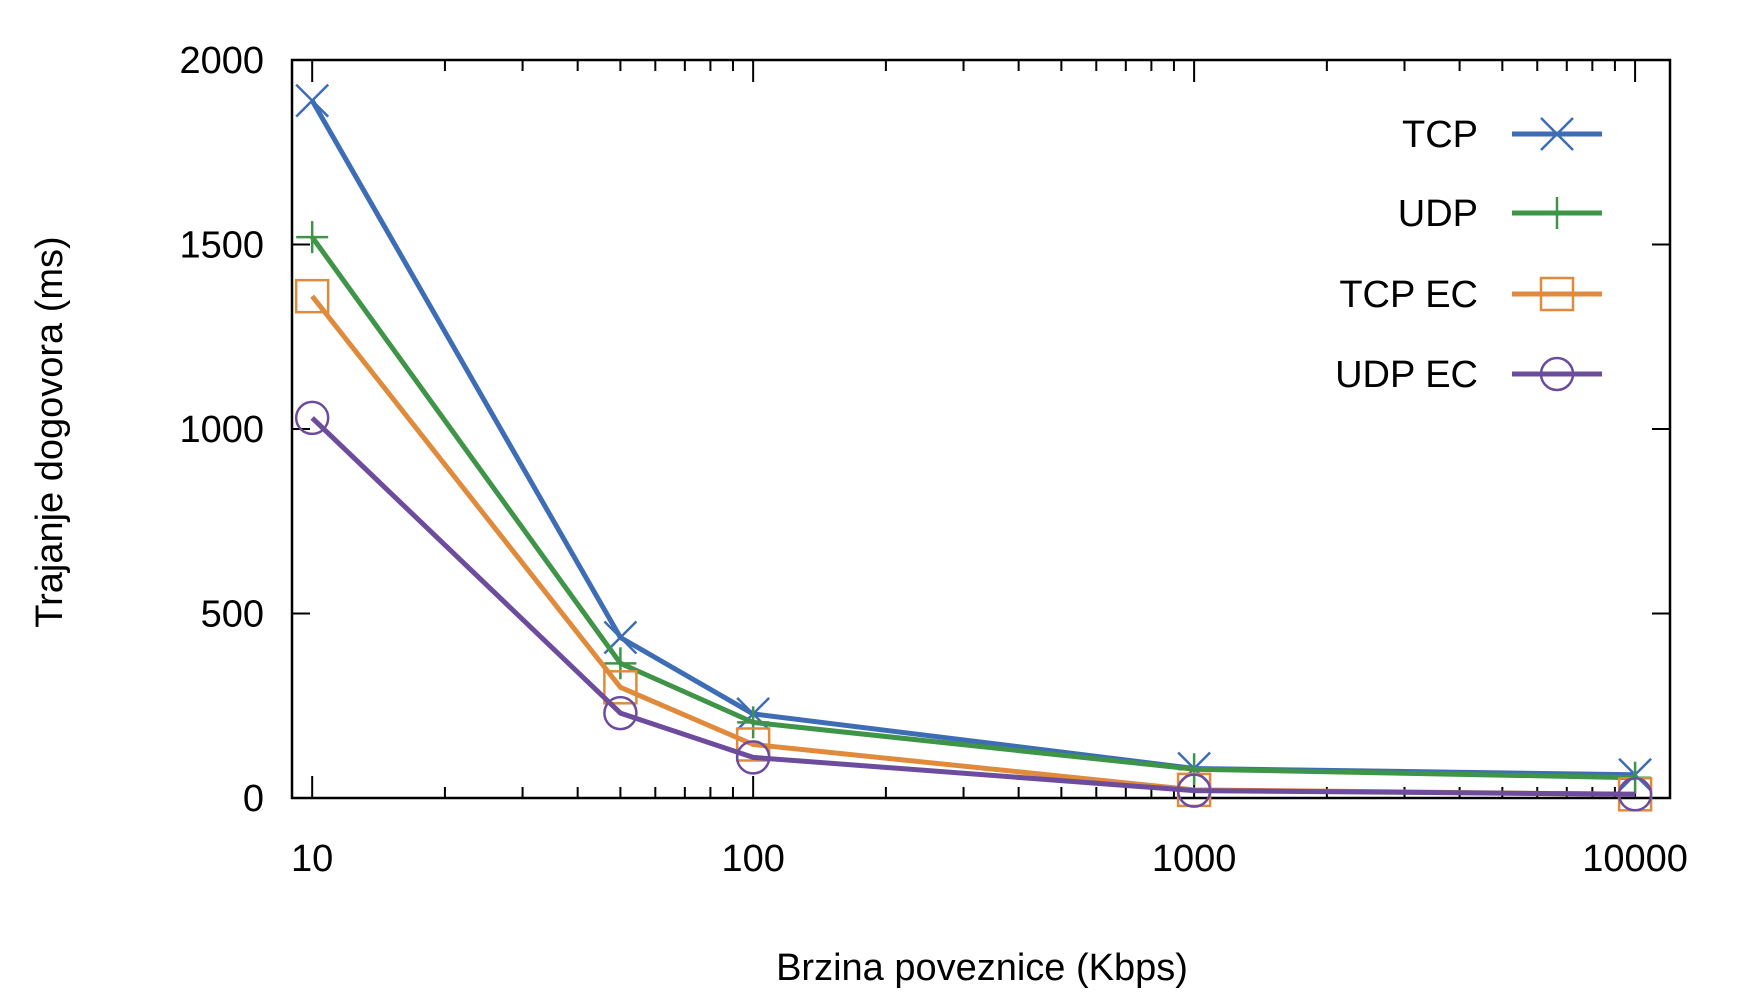 Image resolution: width=1750 pixels, height=1000 pixels. Describe the element at coordinates (1502, 135) in the screenshot. I see `legend-entry-tcp: TCP` at that location.